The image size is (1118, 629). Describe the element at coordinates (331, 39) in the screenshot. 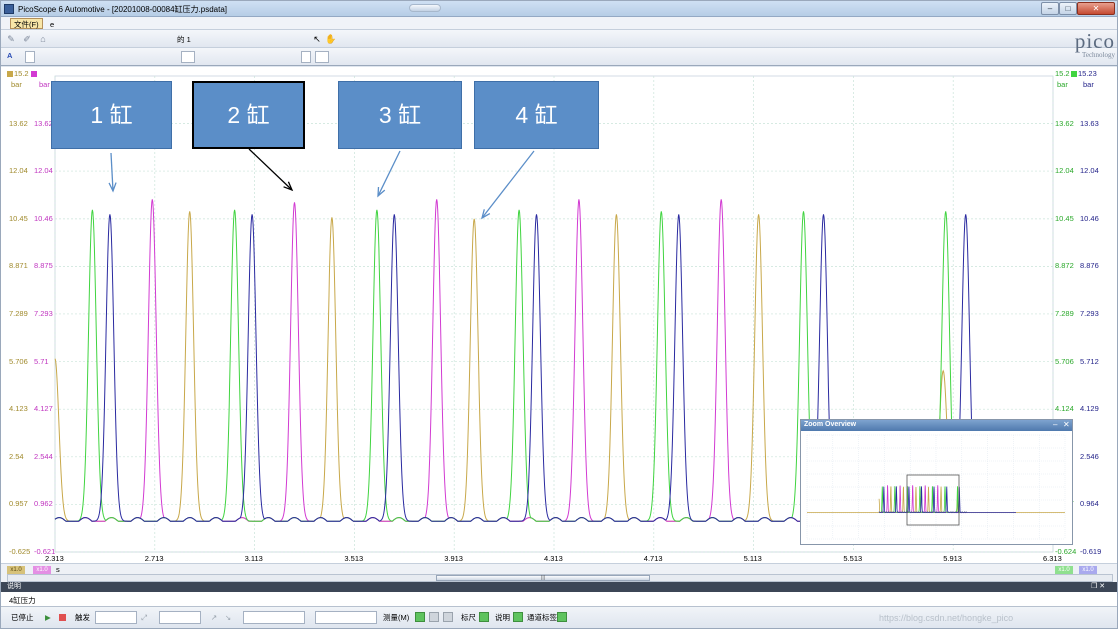

I see `hand-tool-icon: ✋` at that location.